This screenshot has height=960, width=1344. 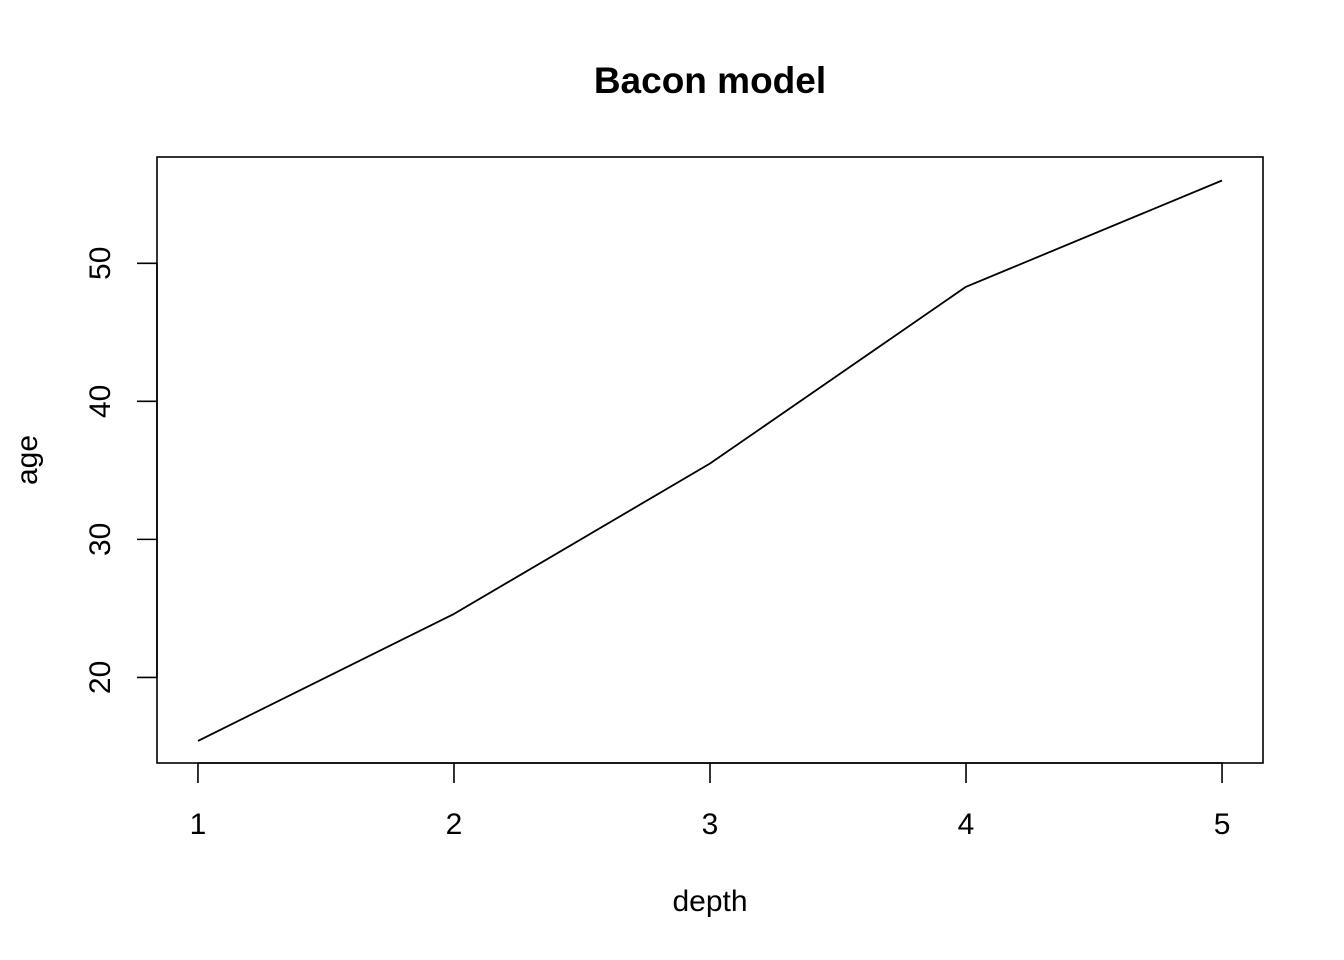 I want to click on chart-title: Bacon model, so click(x=710, y=80).